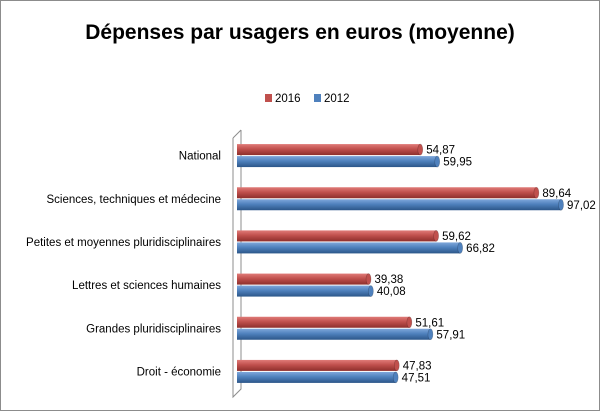  I want to click on bar-2012-sciences-techniques-et-medecine, so click(400, 204).